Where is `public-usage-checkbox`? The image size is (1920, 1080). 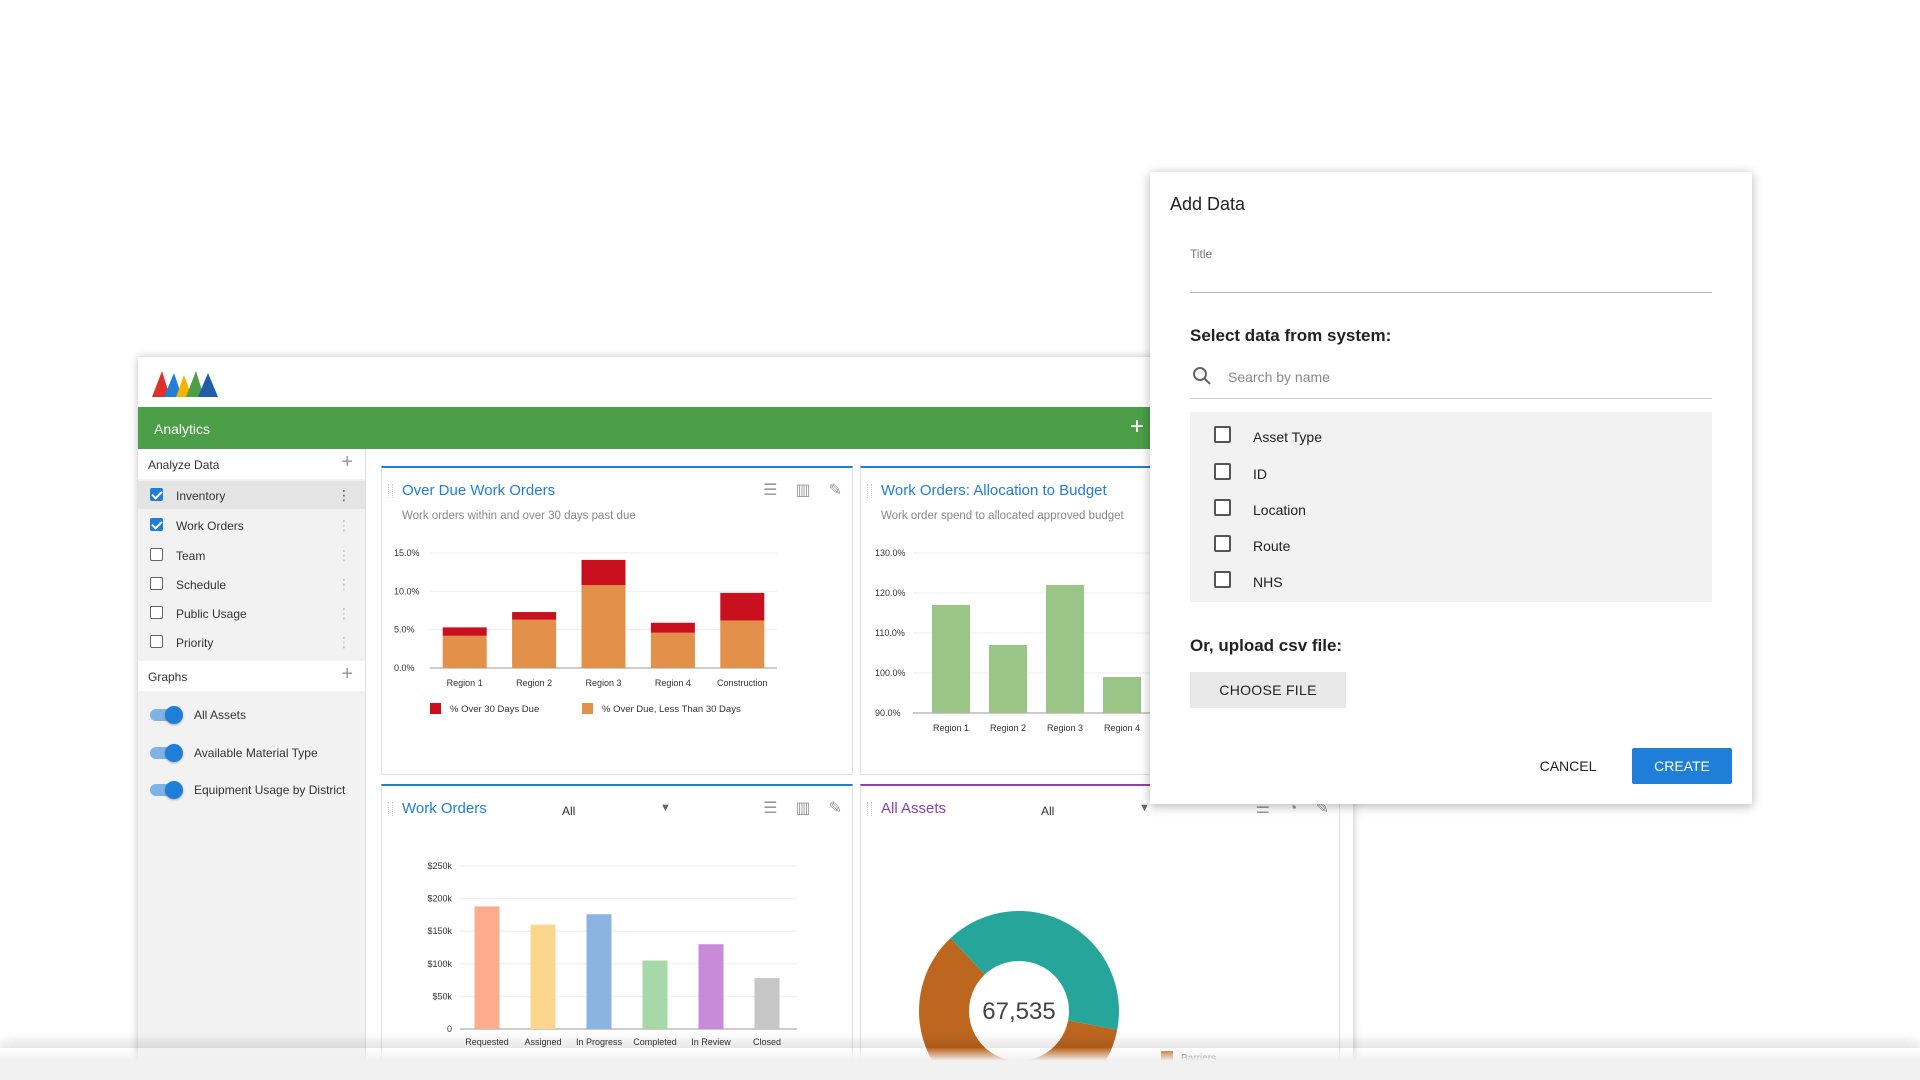
public-usage-checkbox is located at coordinates (156, 612).